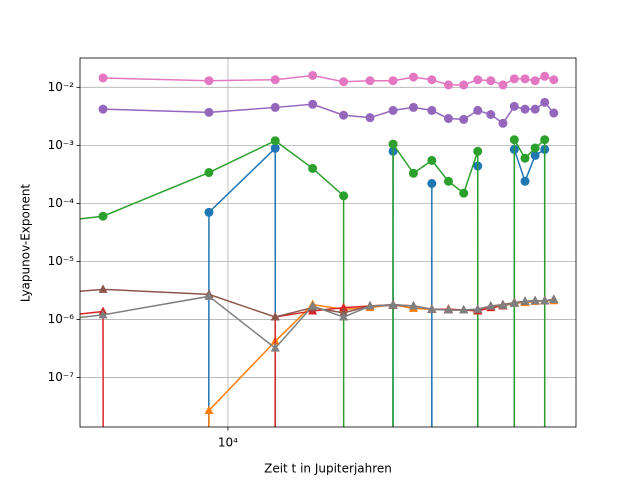 The height and width of the screenshot is (480, 640). Describe the element at coordinates (61, 377) in the screenshot. I see `y-tick-label: 10⁻⁷` at that location.